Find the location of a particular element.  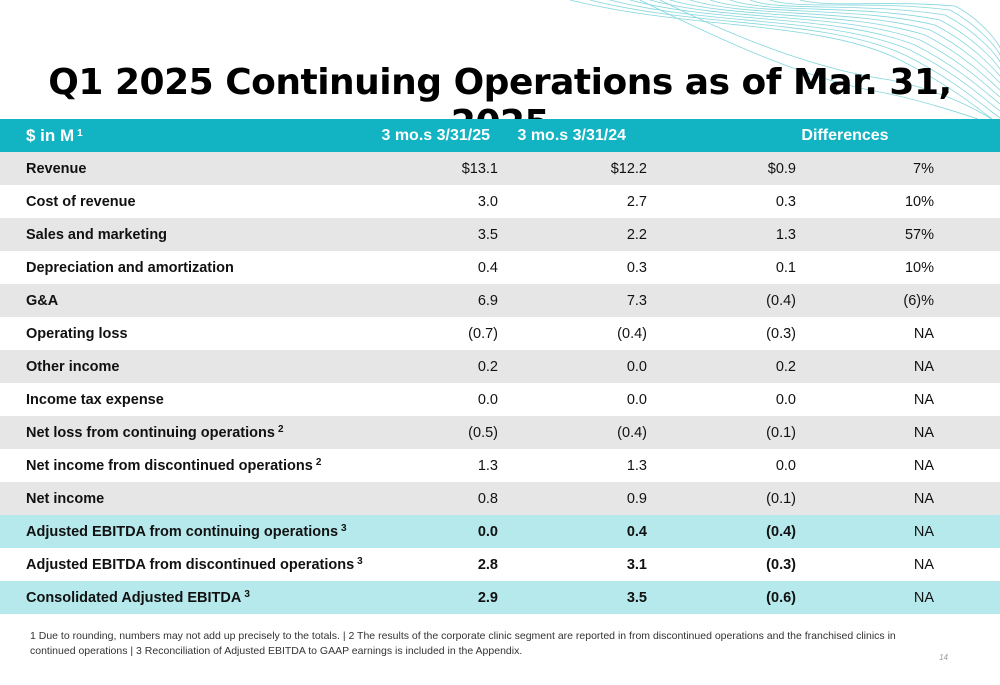

value-2025: 2.8 is located at coordinates (487, 564).